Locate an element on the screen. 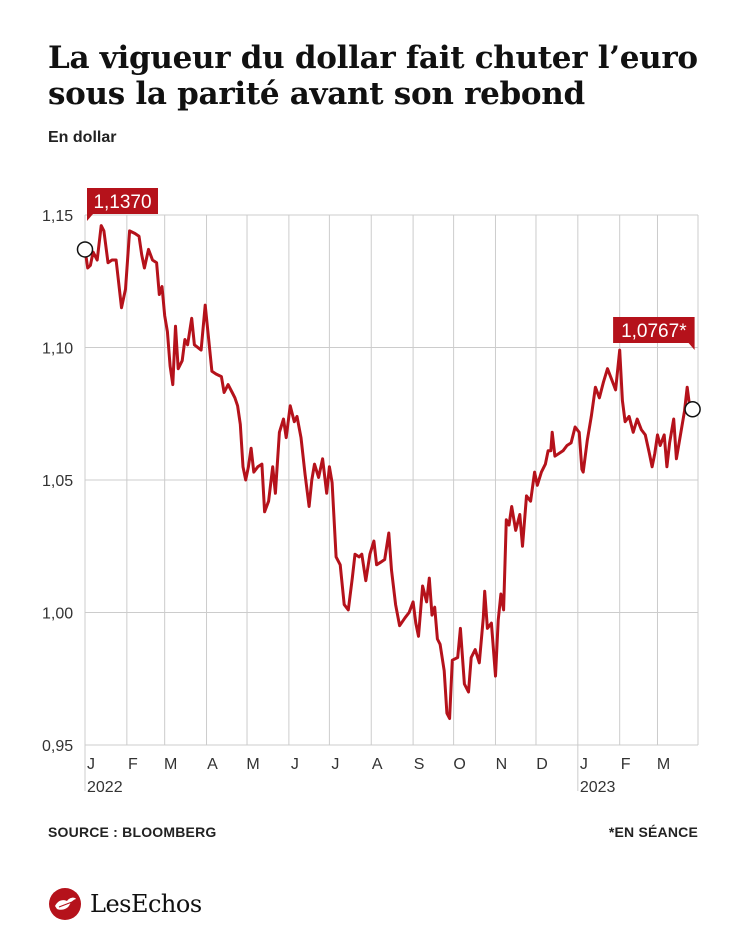 This screenshot has width=750, height=938. value-label: 1,1370 is located at coordinates (122, 202).